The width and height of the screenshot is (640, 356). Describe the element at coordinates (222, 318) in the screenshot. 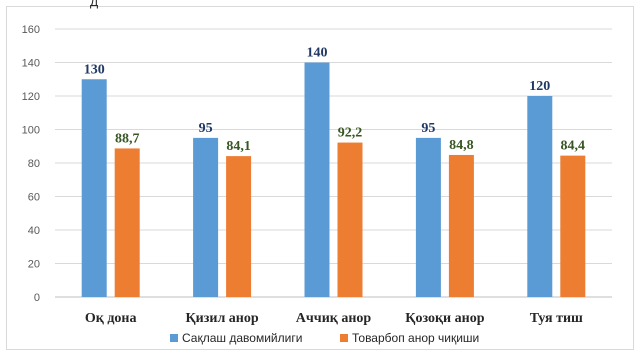

I see `x-category-label: Қизил анор` at that location.